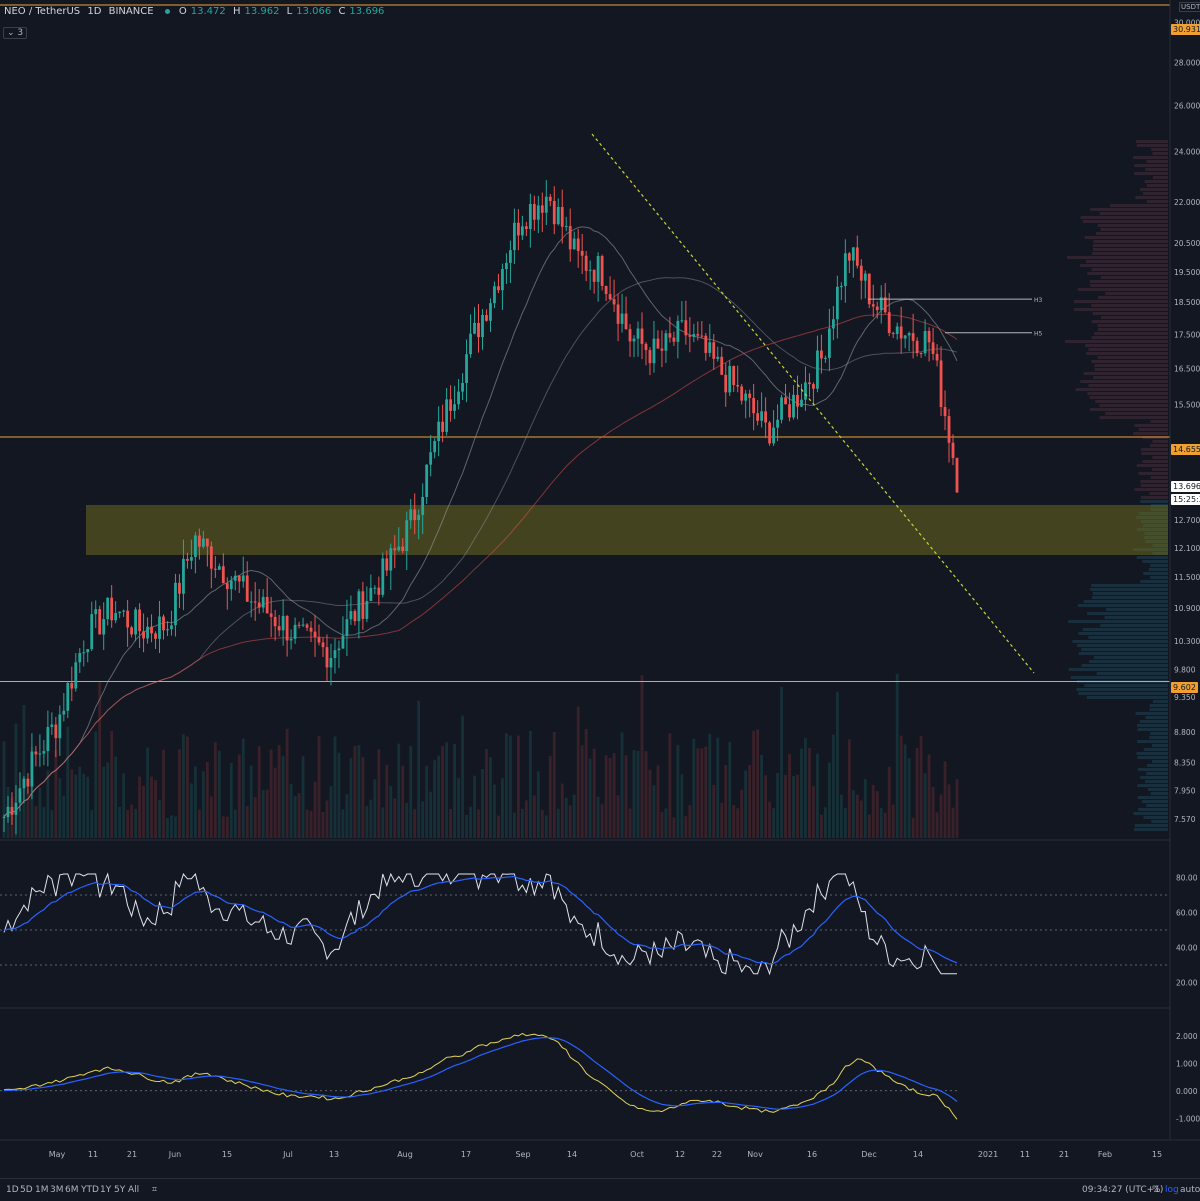 The height and width of the screenshot is (1201, 1200). I want to click on timeframe-1y: 1Y, so click(106, 1190).